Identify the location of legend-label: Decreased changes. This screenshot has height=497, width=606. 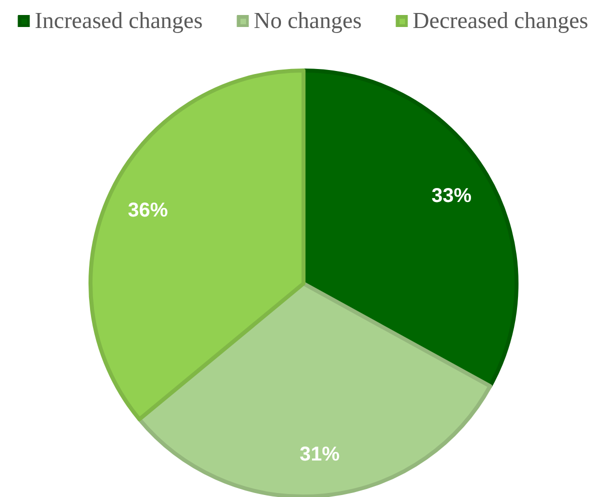
(500, 21).